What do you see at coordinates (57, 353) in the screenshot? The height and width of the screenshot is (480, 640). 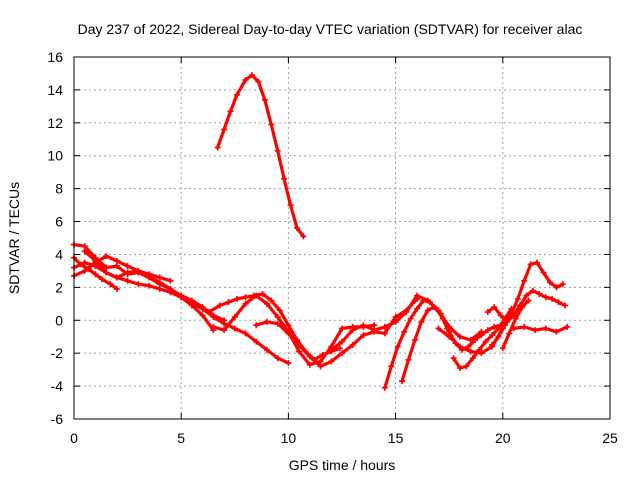 I see `y-tick-label: -2` at bounding box center [57, 353].